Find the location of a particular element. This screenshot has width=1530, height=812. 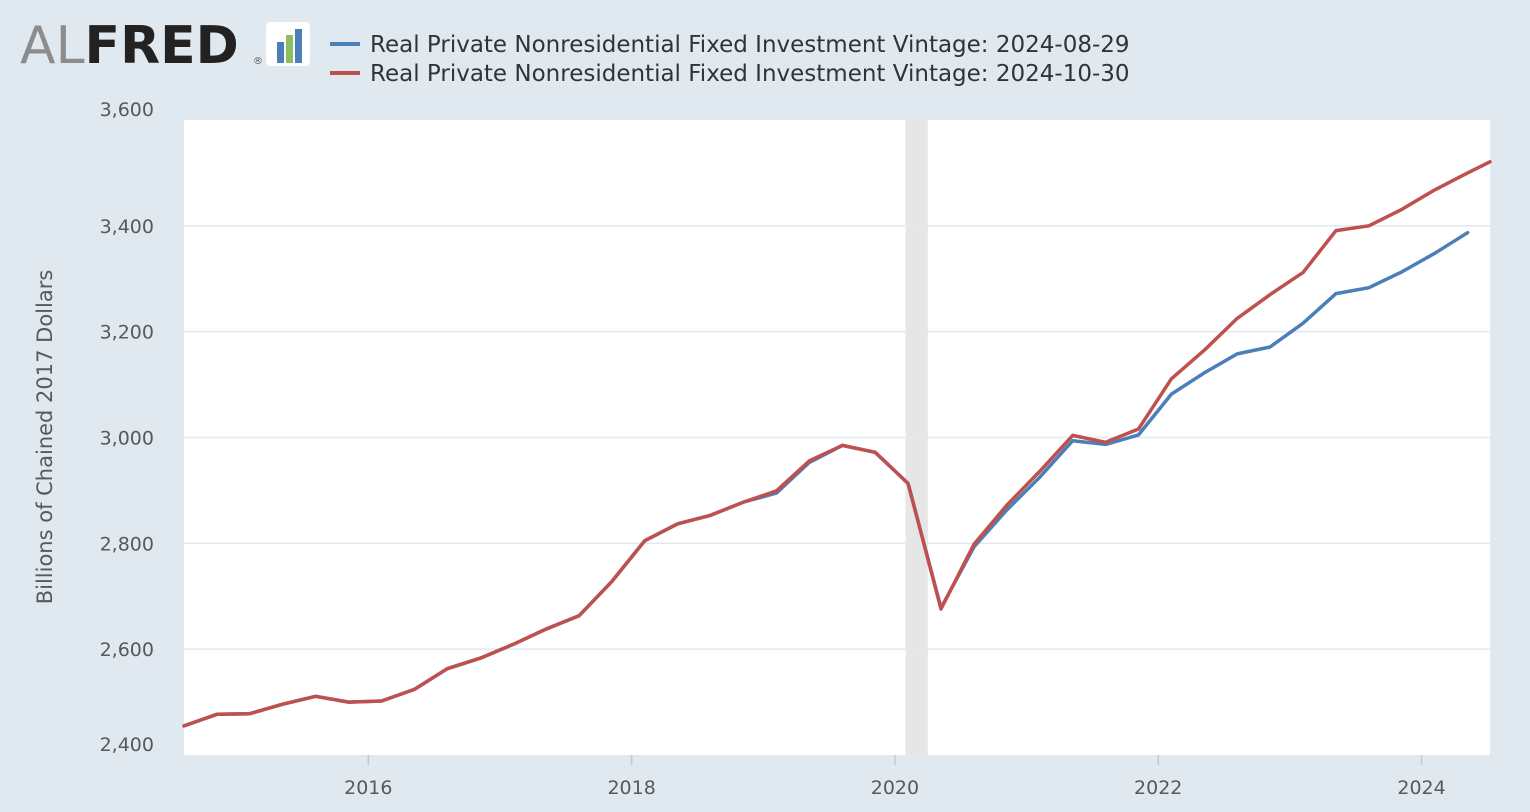

logo-al: AL is located at coordinates (52, 46).